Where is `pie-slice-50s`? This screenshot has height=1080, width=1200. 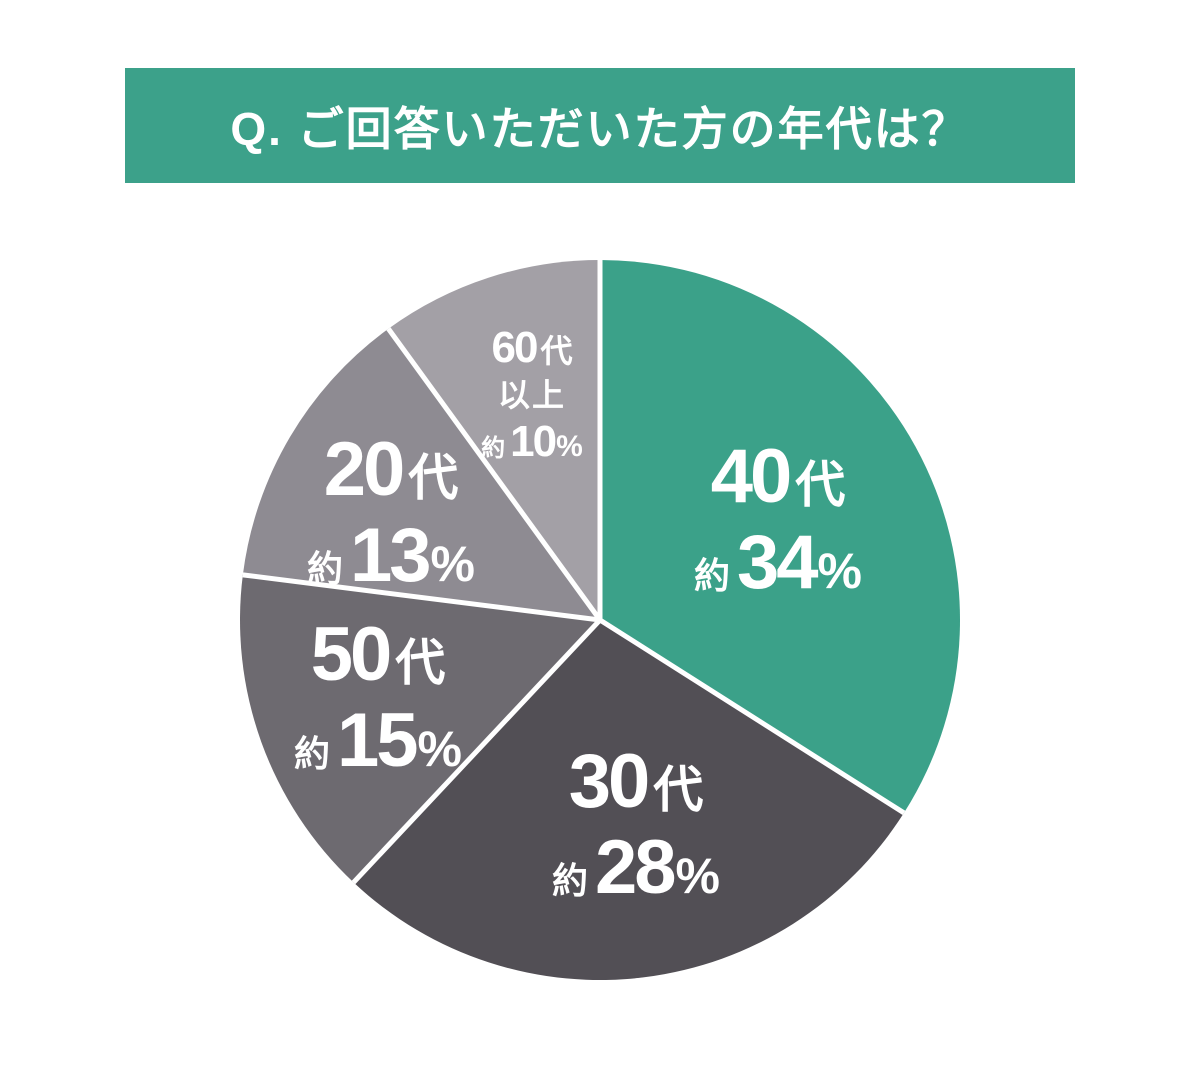
pie-slice-50s is located at coordinates (420, 728).